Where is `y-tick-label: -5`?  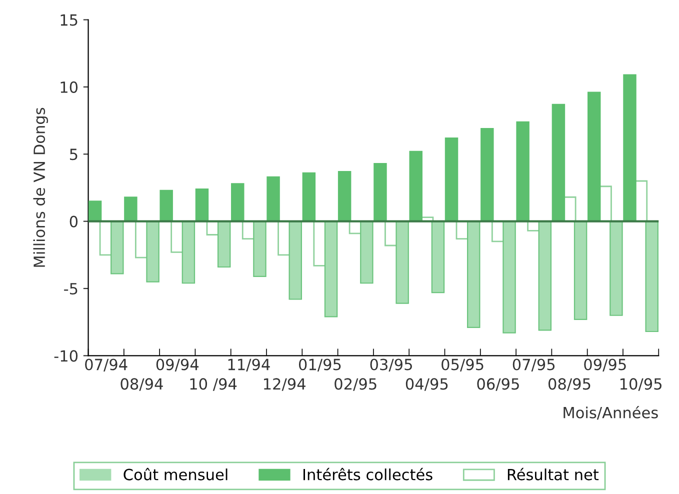
y-tick-label: -5 is located at coordinates (71, 289).